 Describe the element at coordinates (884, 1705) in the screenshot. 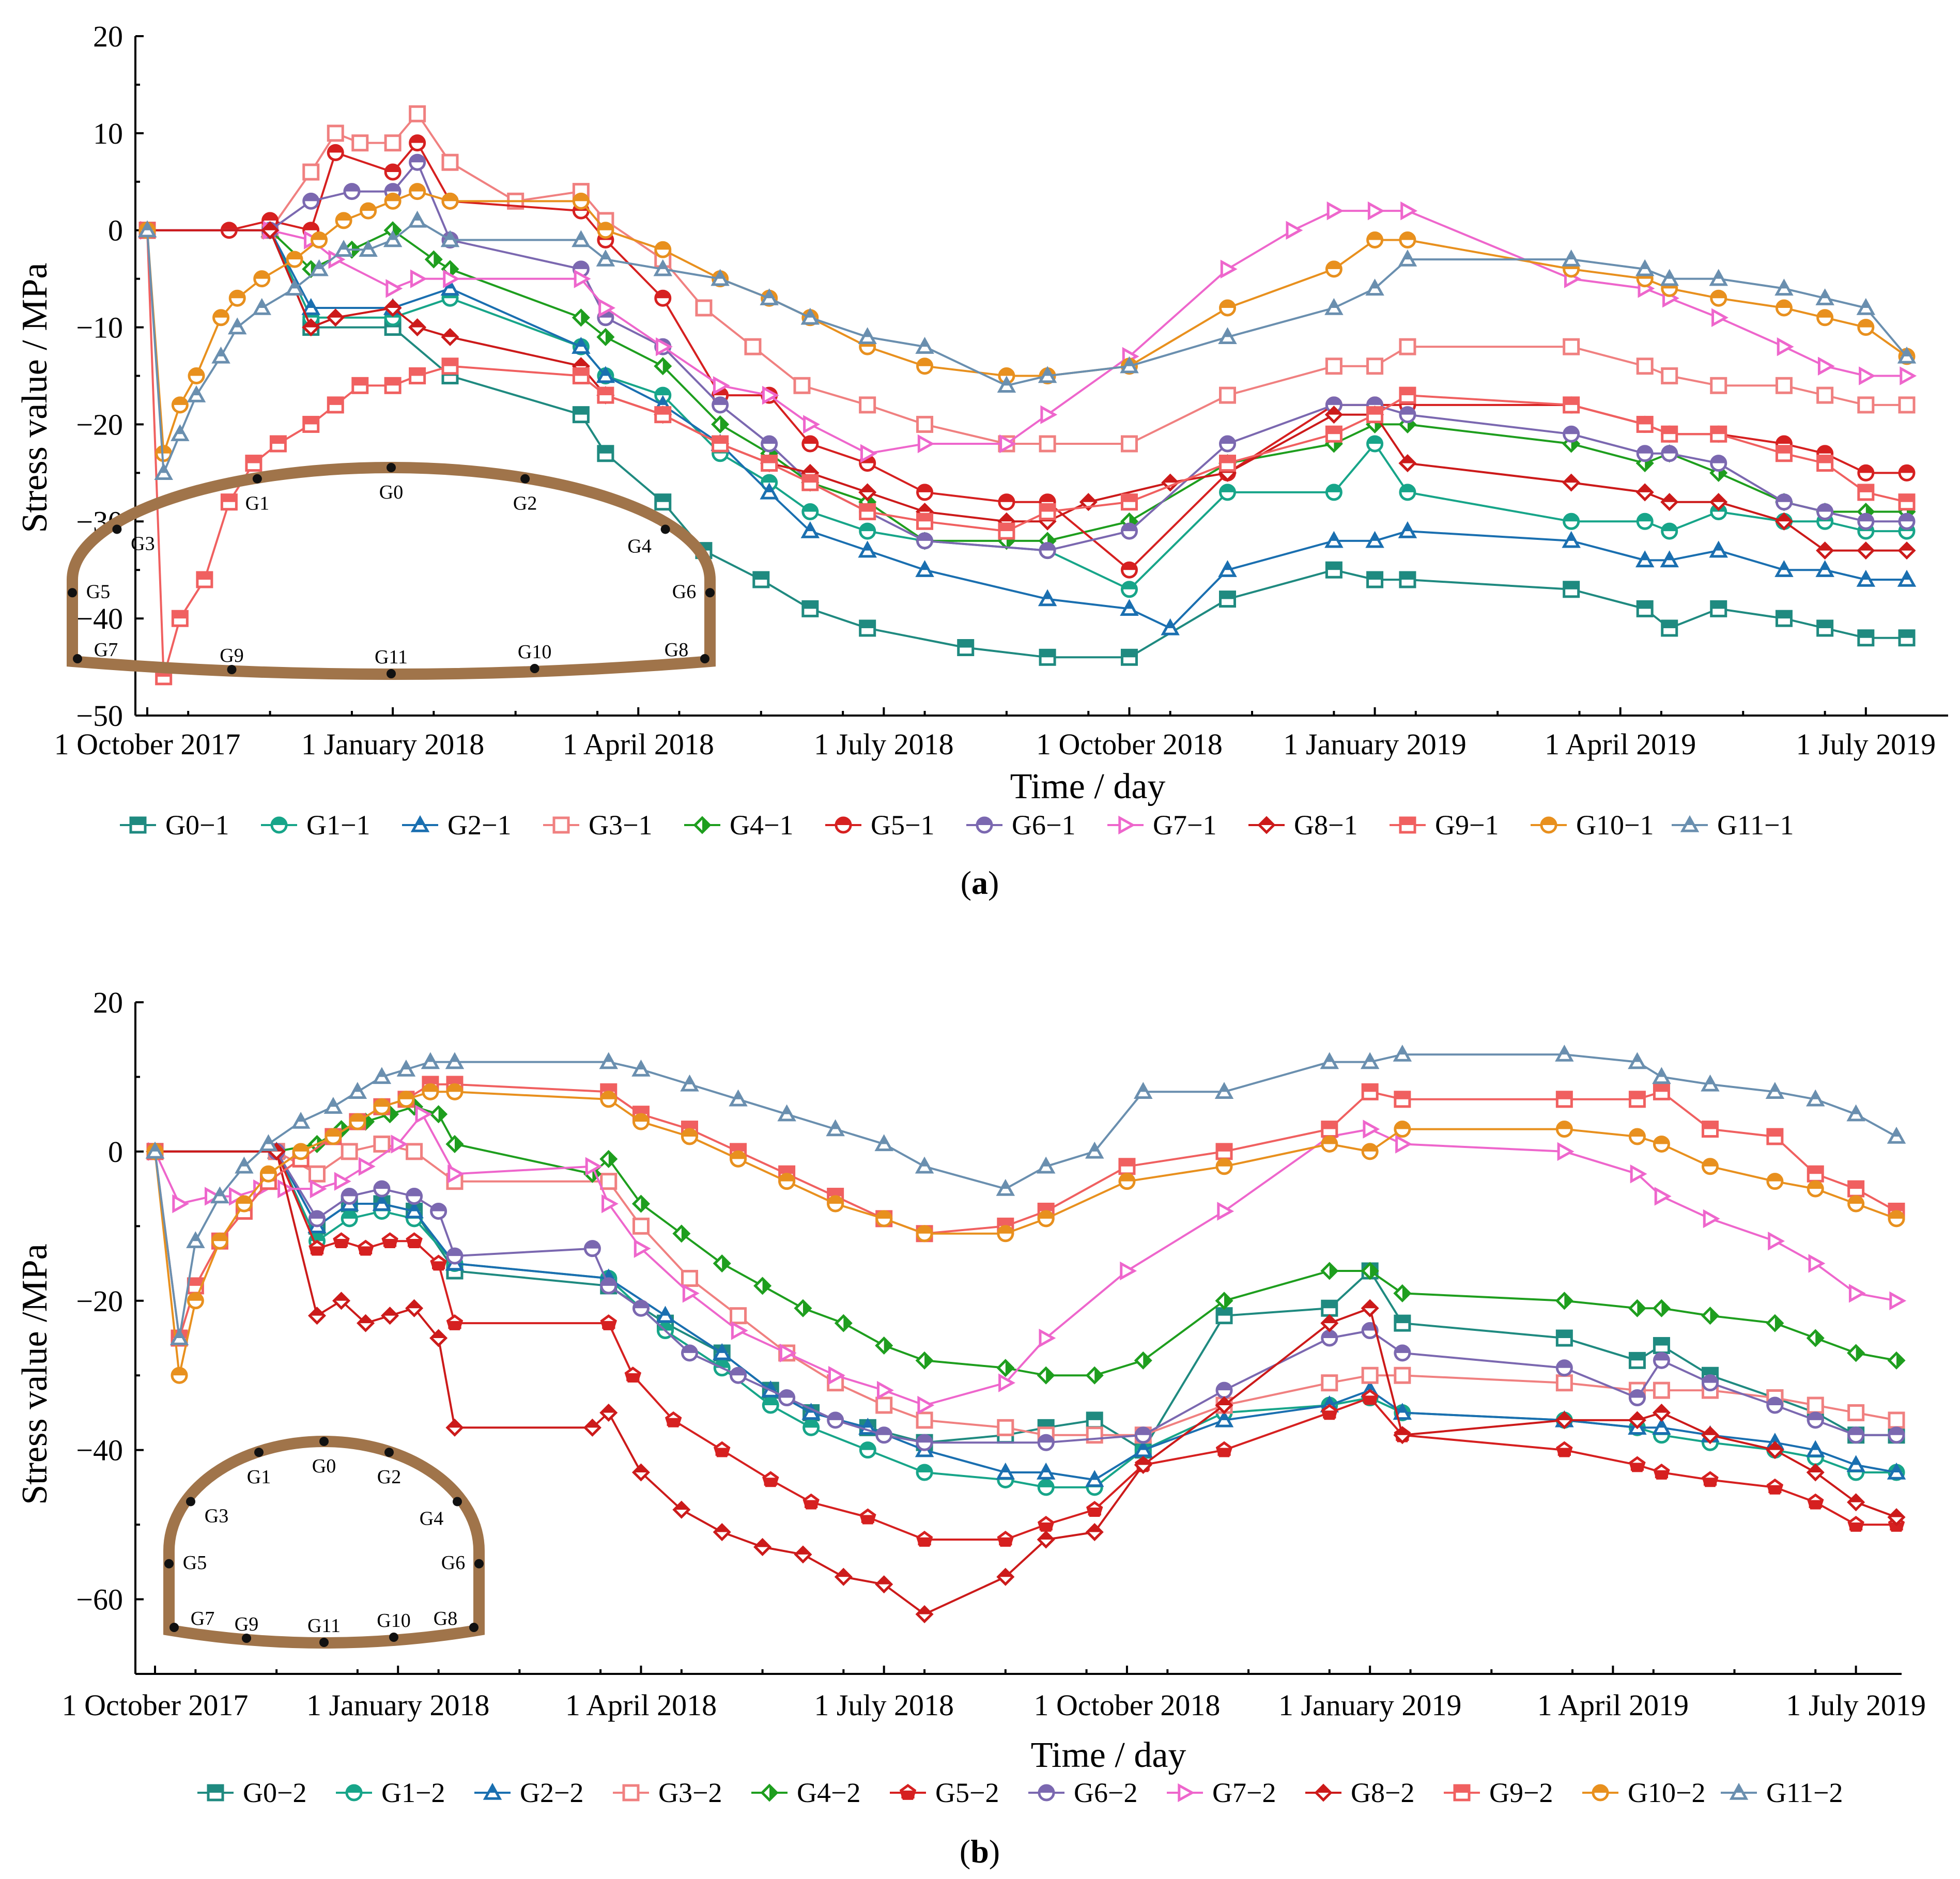

I see `x-tick-label: 1 July 2018` at that location.